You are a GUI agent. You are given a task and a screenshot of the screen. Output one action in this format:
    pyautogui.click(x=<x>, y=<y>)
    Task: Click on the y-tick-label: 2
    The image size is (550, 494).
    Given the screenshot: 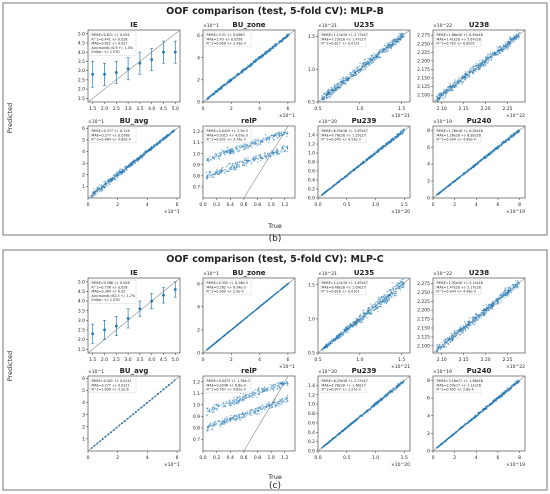 What is the action you would take?
    pyautogui.click(x=83, y=175)
    